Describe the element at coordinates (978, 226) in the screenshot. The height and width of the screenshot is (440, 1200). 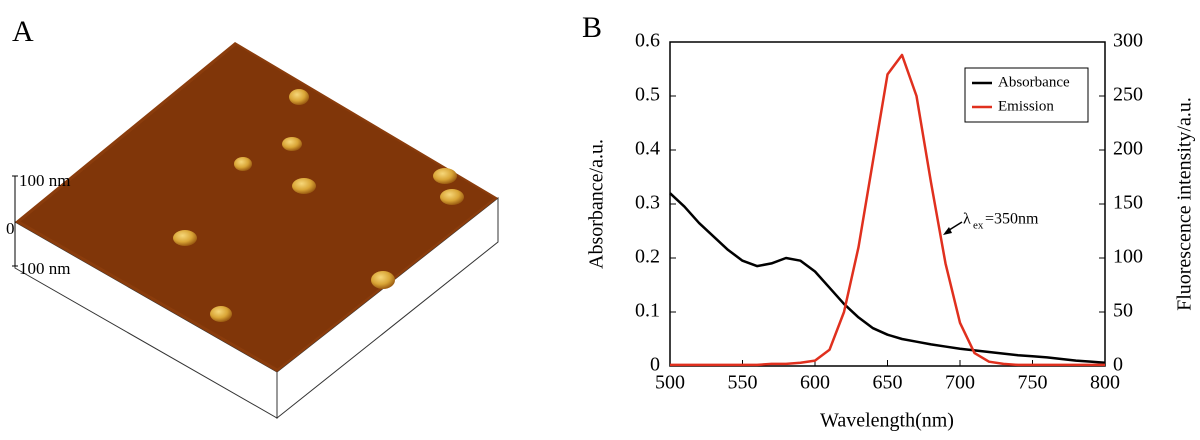
I see `annotation-subscript: ex` at that location.